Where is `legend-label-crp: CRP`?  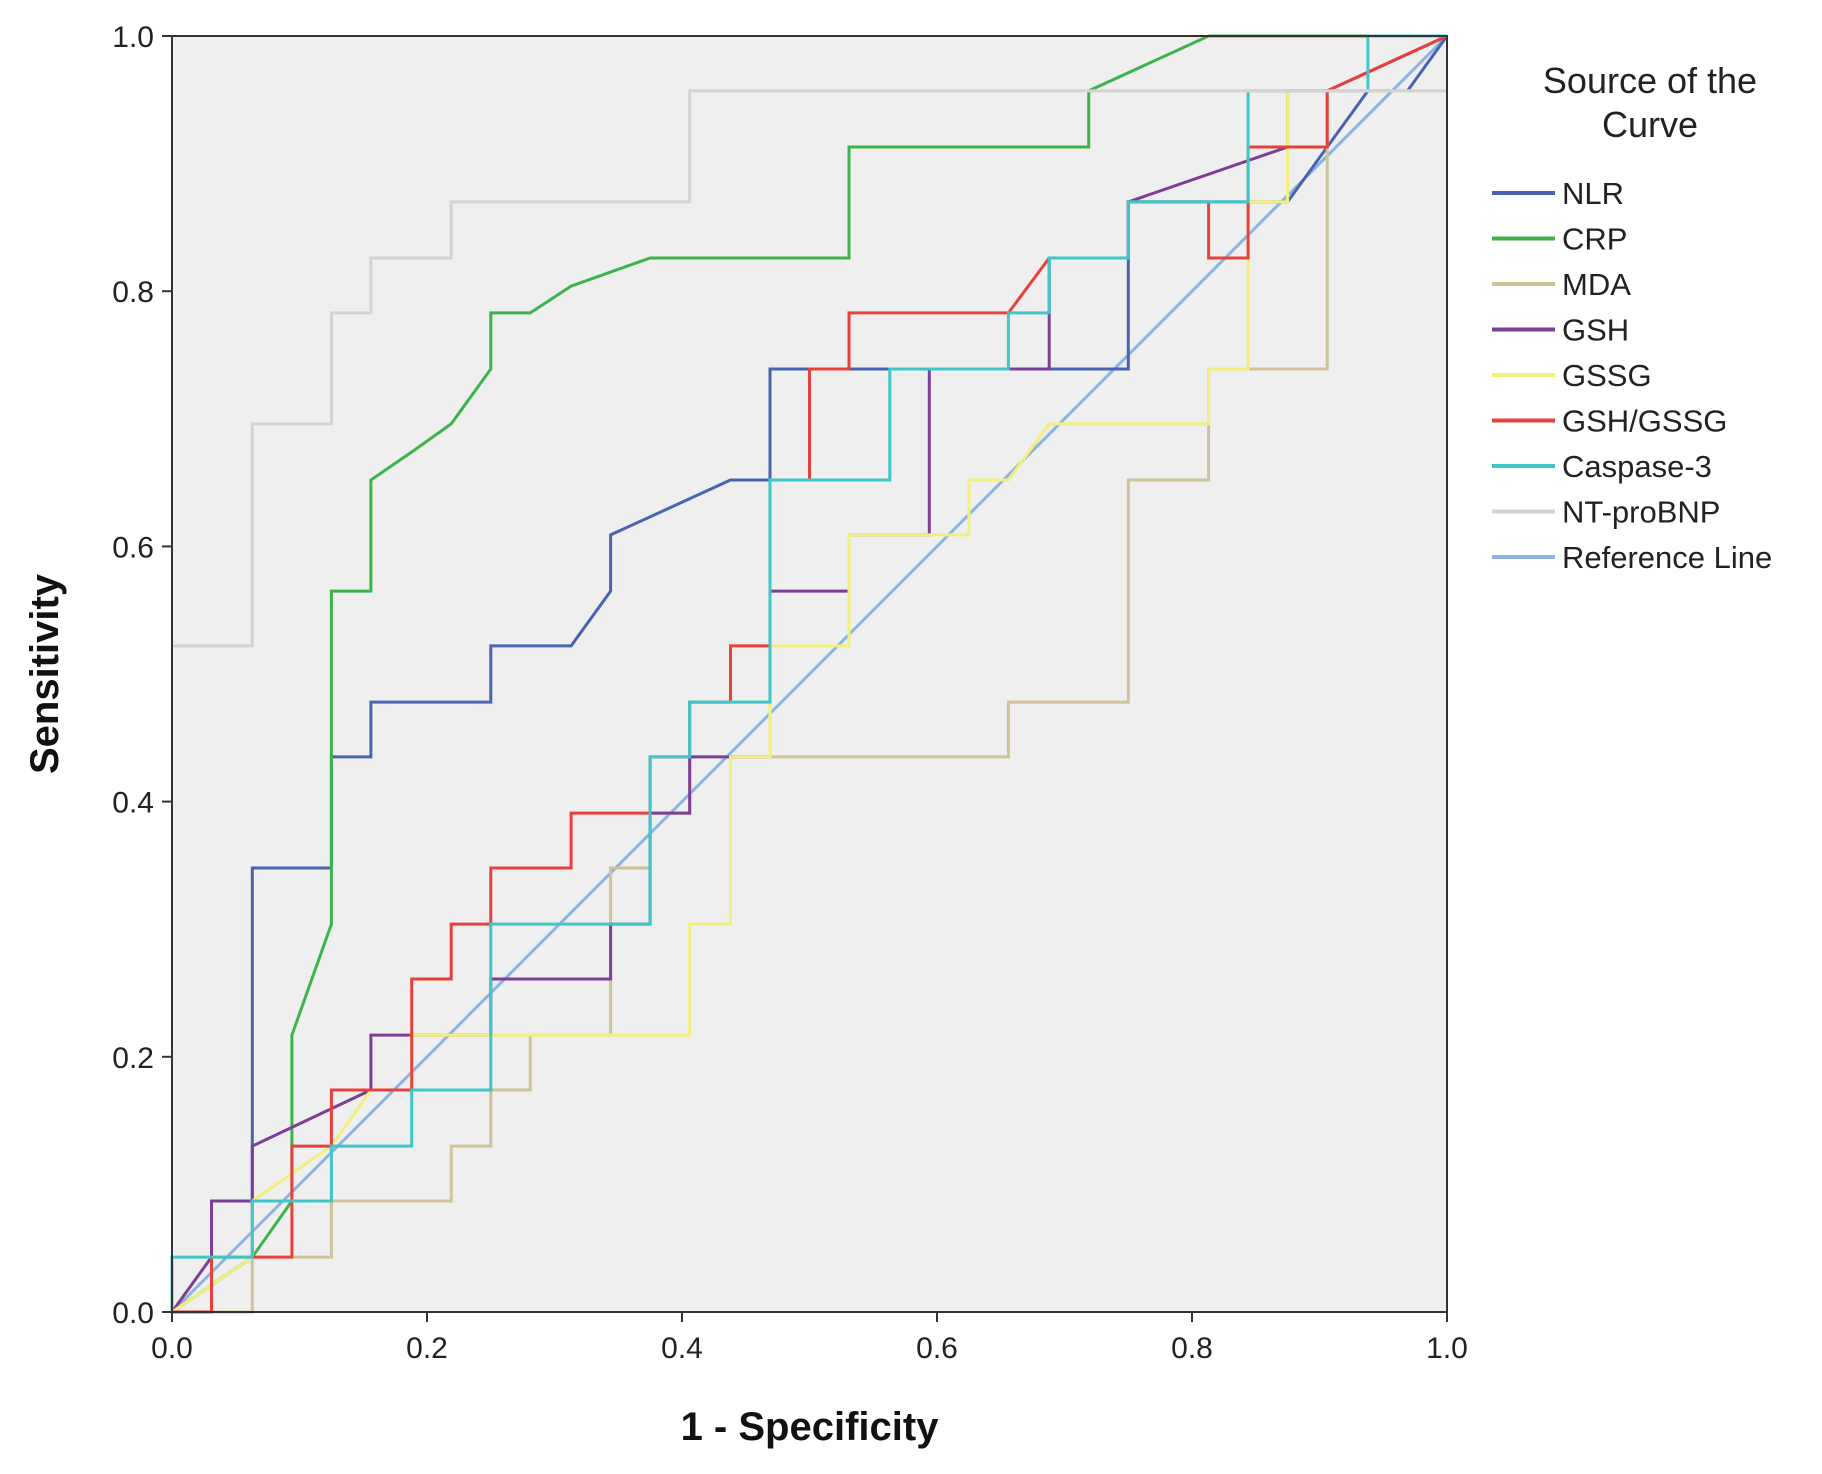 legend-label-crp: CRP is located at coordinates (1594, 239).